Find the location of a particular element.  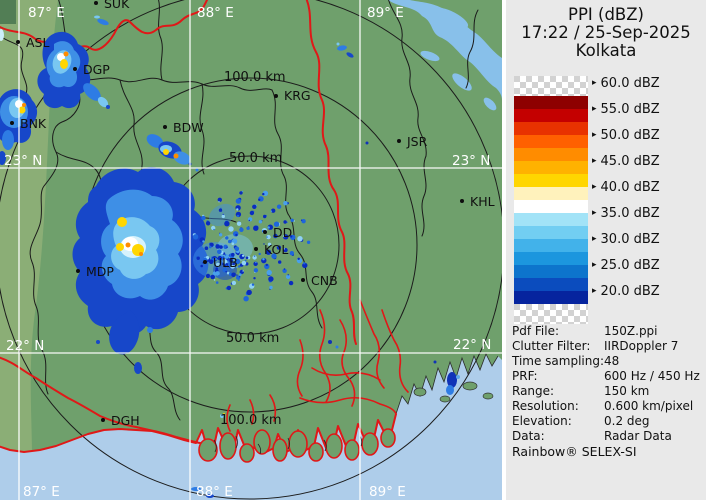

station-label-dd: DD is located at coordinates (282, 232).